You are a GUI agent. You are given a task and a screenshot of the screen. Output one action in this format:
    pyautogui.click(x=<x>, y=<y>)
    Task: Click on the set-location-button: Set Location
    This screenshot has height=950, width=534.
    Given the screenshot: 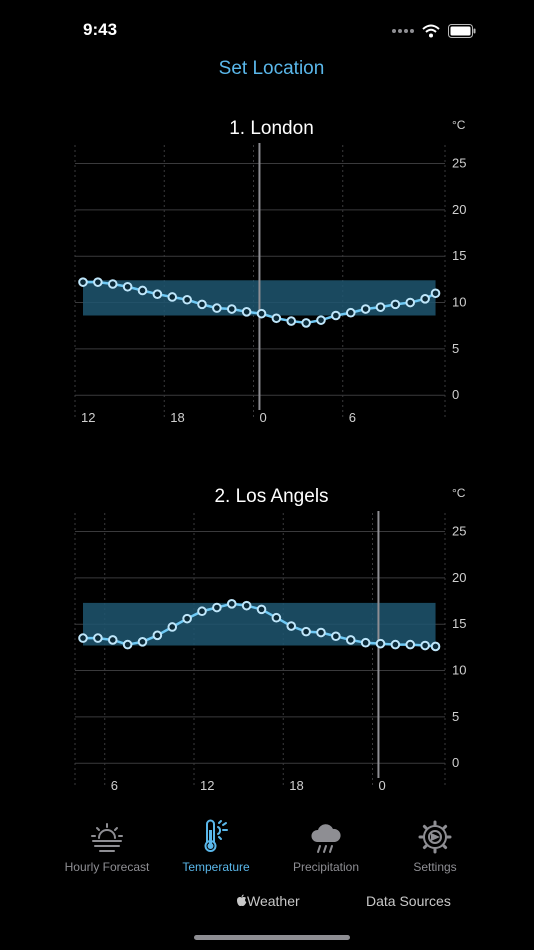 What is the action you would take?
    pyautogui.click(x=271, y=68)
    